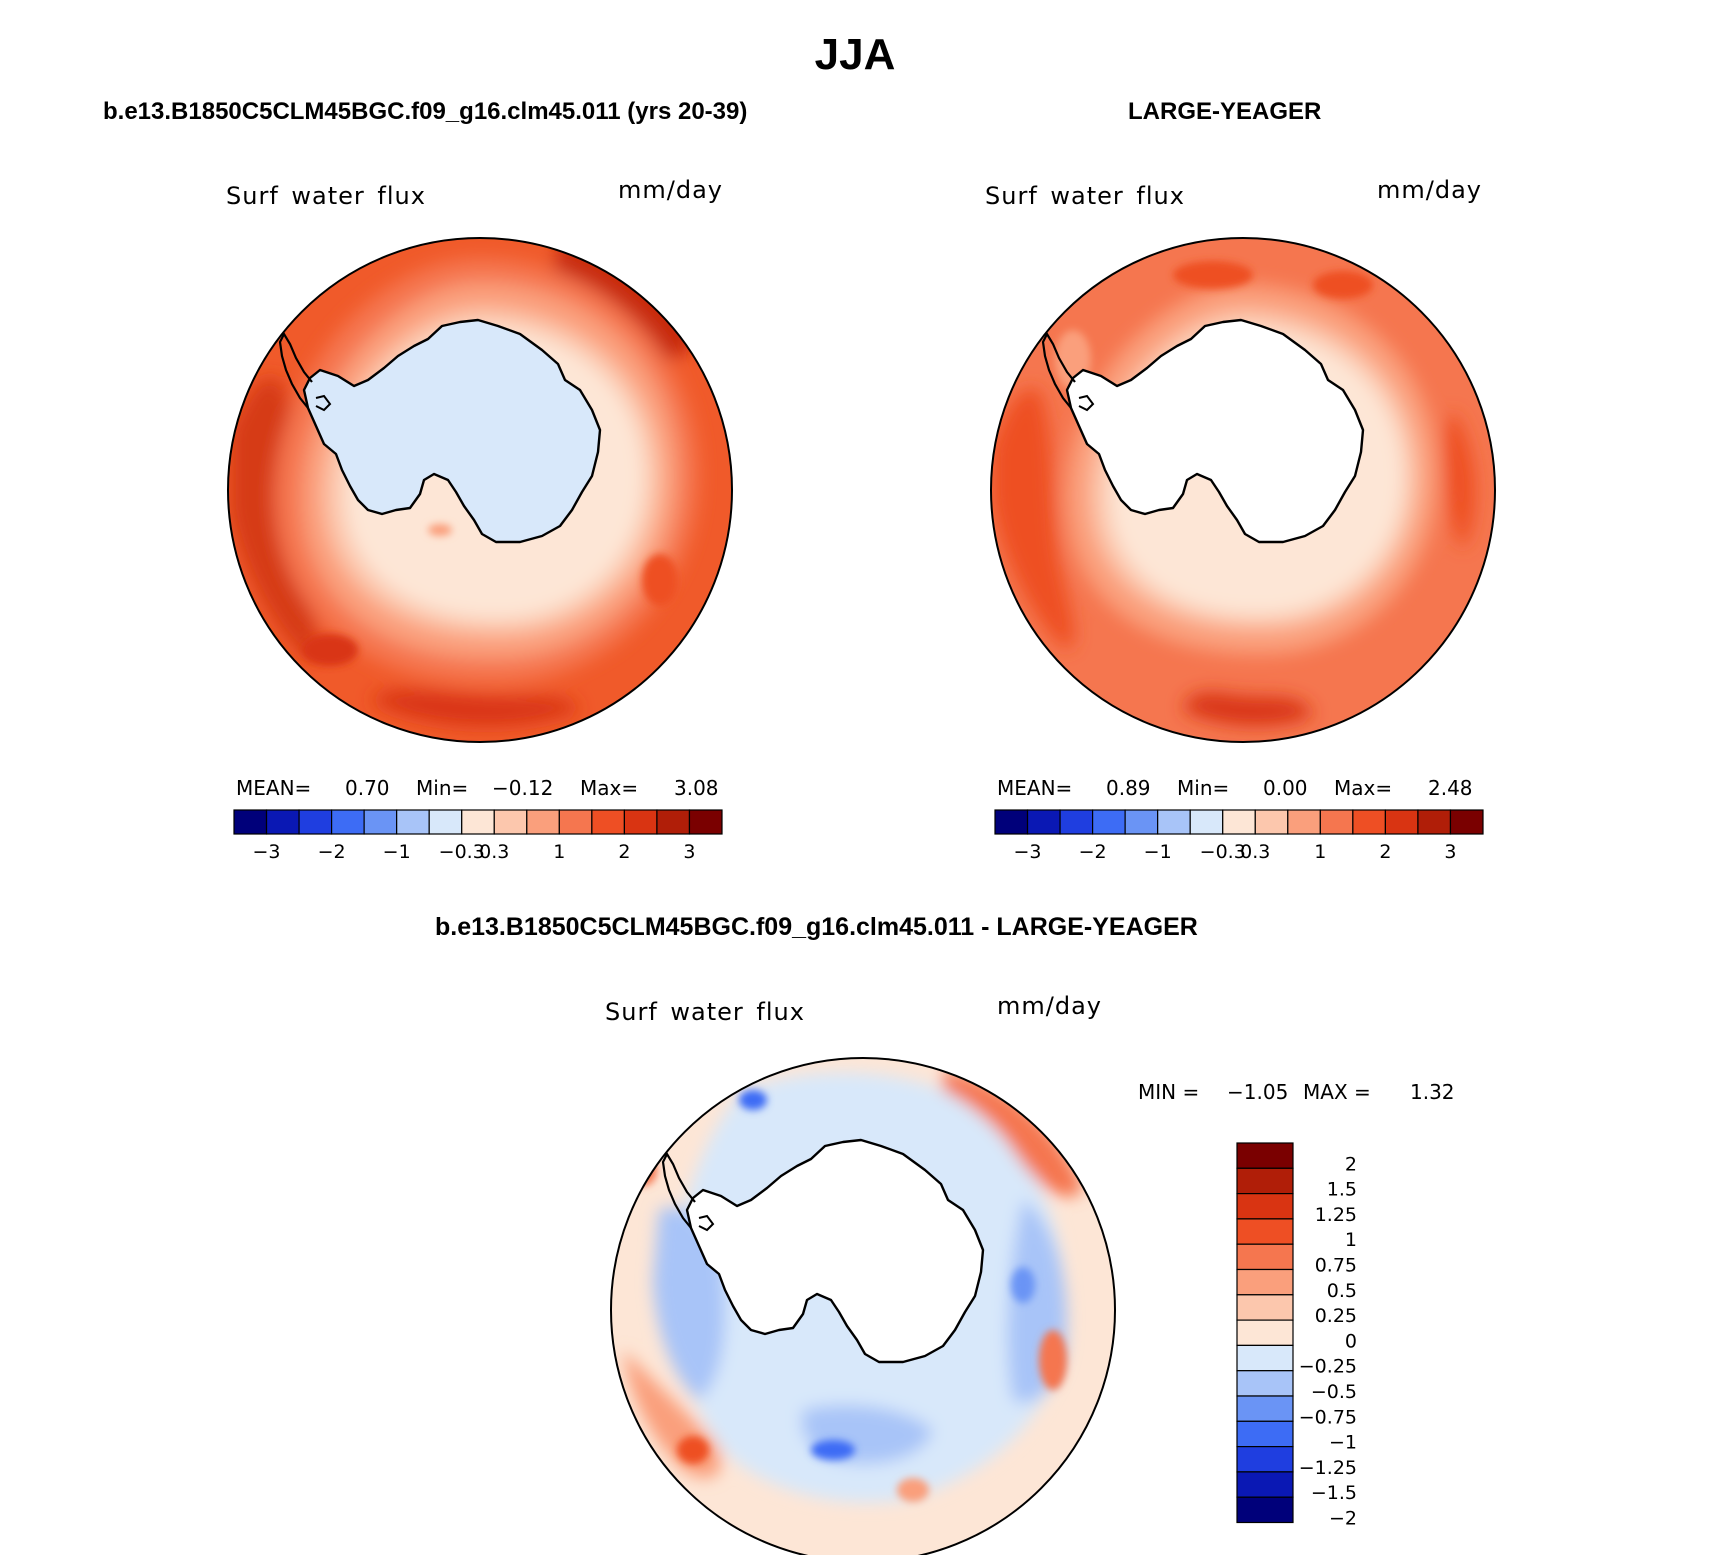 The height and width of the screenshot is (1555, 1710). Describe the element at coordinates (295, 370) in the screenshot. I see `model-peninsula` at that location.